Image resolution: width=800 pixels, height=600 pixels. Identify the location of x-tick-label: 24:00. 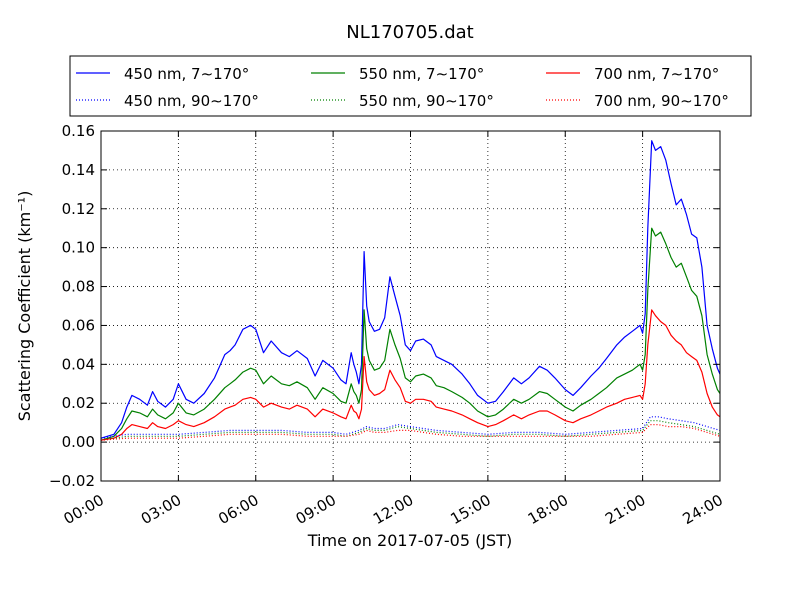
(703, 509).